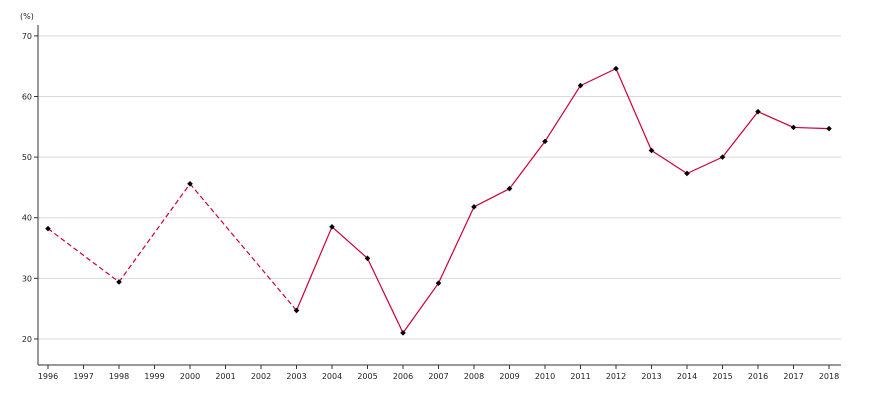  Describe the element at coordinates (669, 161) in the screenshot. I see `line-segment-2013-2014` at that location.